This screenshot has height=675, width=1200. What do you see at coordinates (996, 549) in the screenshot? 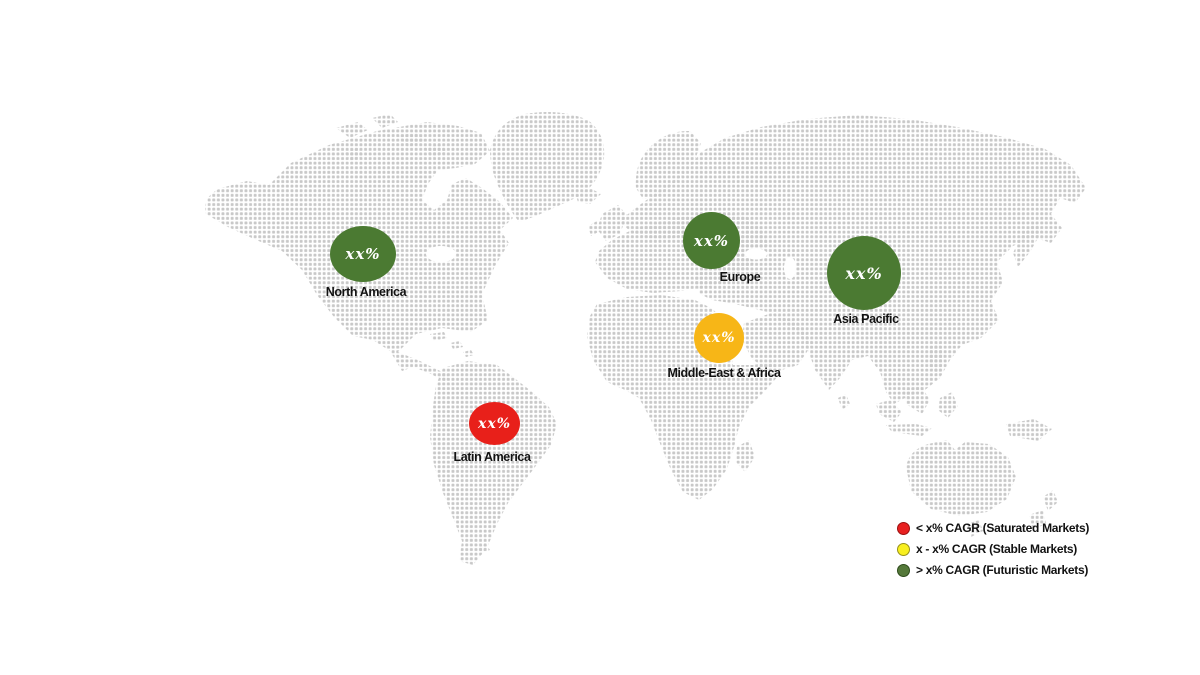
I see `legend-label-stable: x - x% CAGR (Stable Markets)` at bounding box center [996, 549].